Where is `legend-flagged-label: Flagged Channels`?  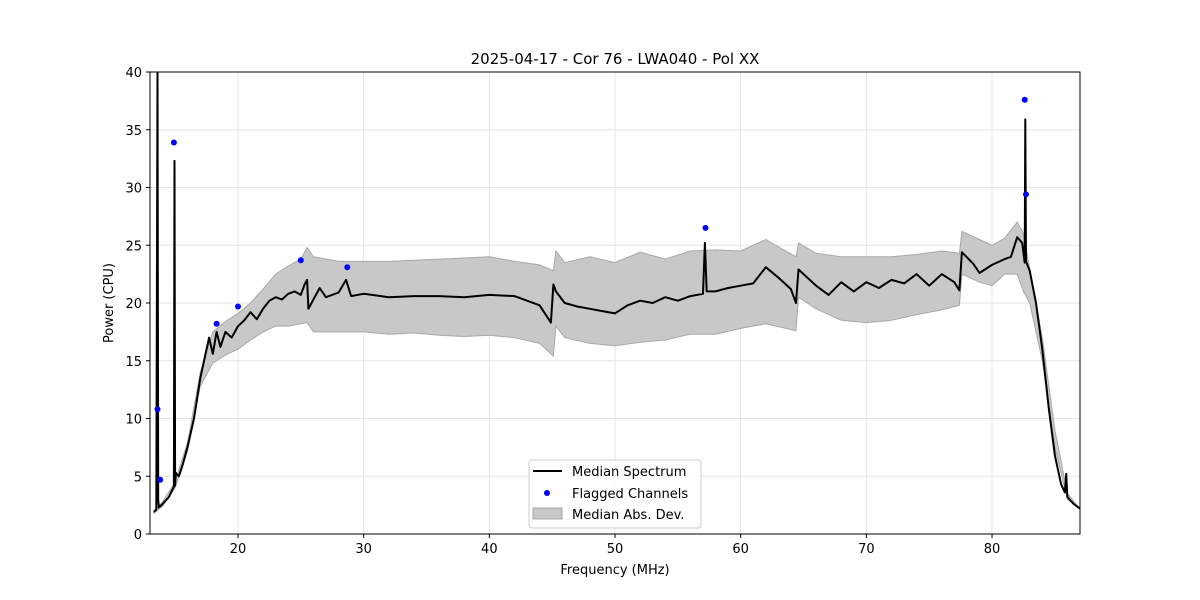
legend-flagged-label: Flagged Channels is located at coordinates (630, 494).